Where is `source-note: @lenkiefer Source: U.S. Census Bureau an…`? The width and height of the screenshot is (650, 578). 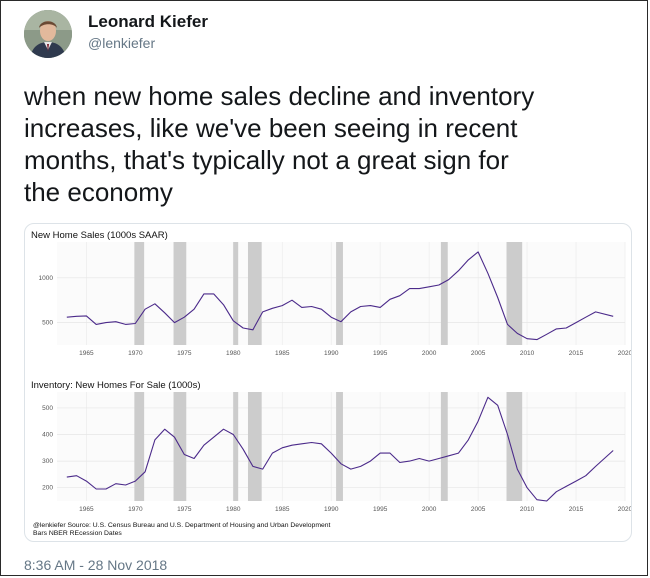 source-note: @lenkiefer Source: U.S. Census Bureau an… is located at coordinates (182, 525).